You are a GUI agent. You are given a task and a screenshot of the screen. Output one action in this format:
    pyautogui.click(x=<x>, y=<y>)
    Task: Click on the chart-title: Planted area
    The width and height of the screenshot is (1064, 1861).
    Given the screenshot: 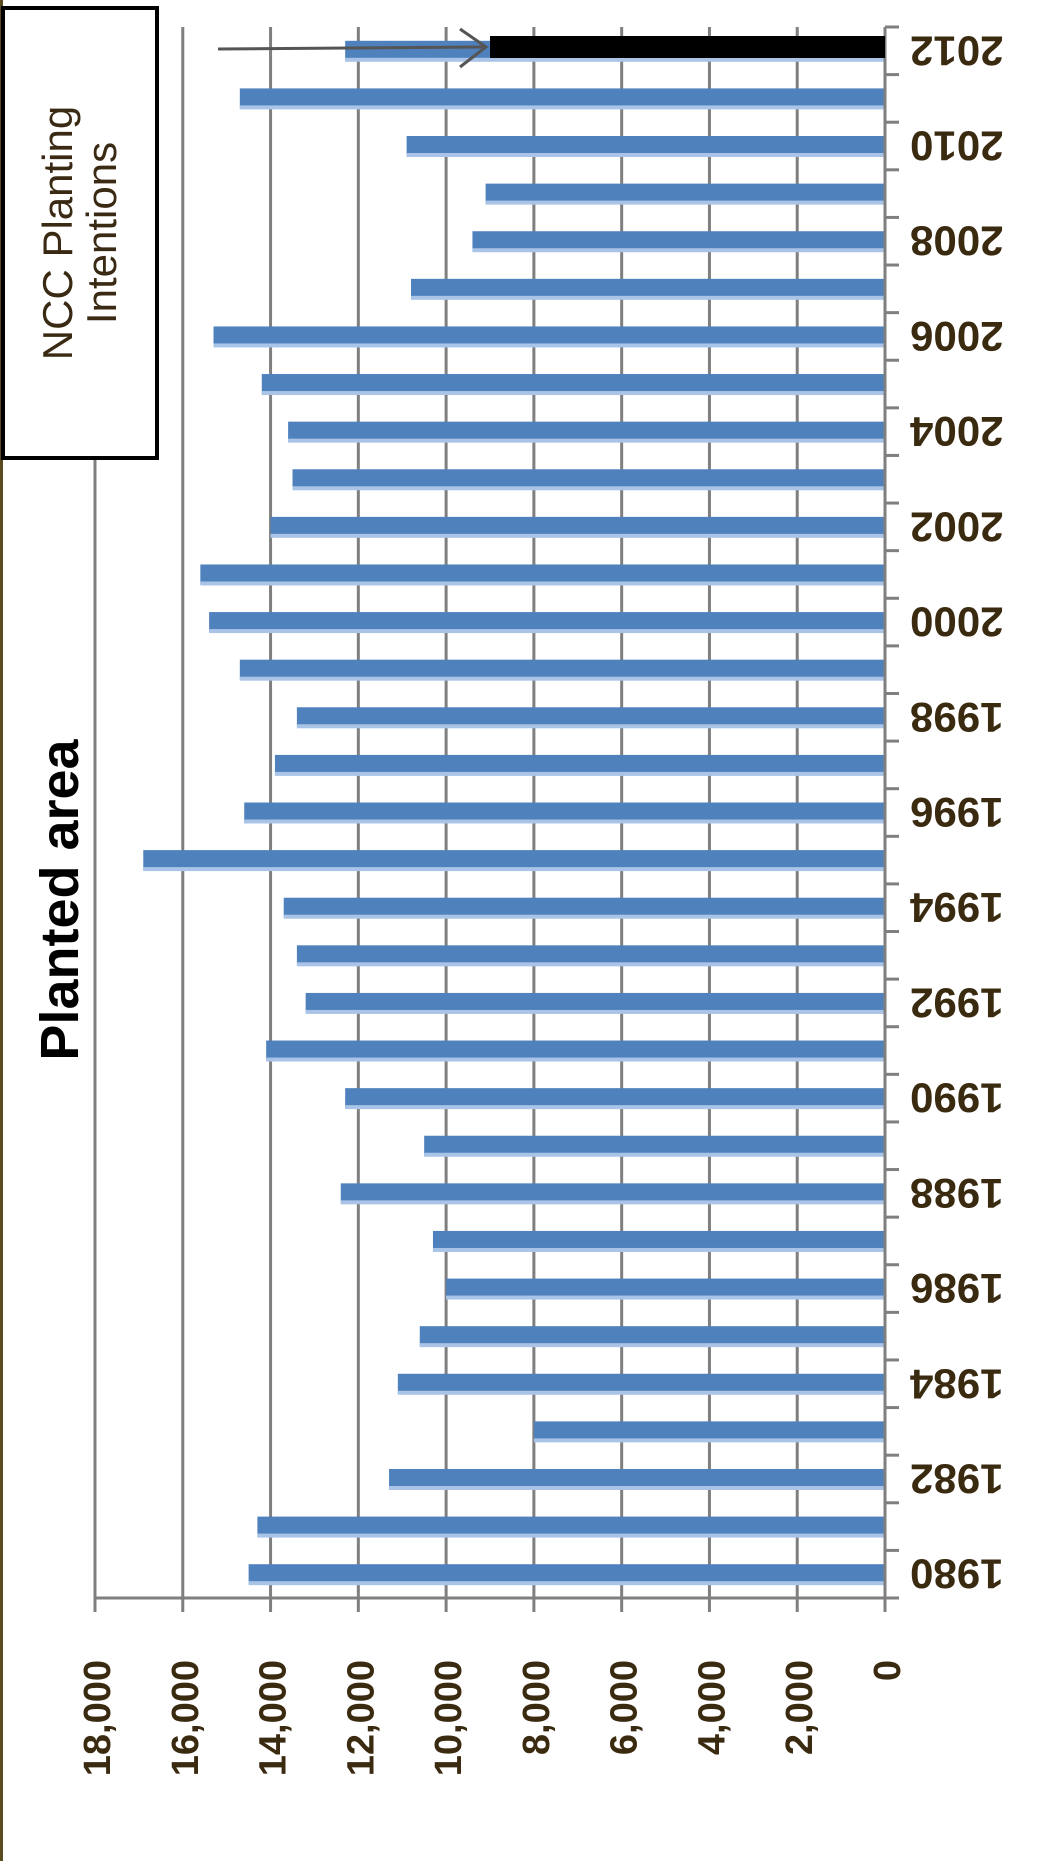 What is the action you would take?
    pyautogui.click(x=60, y=899)
    